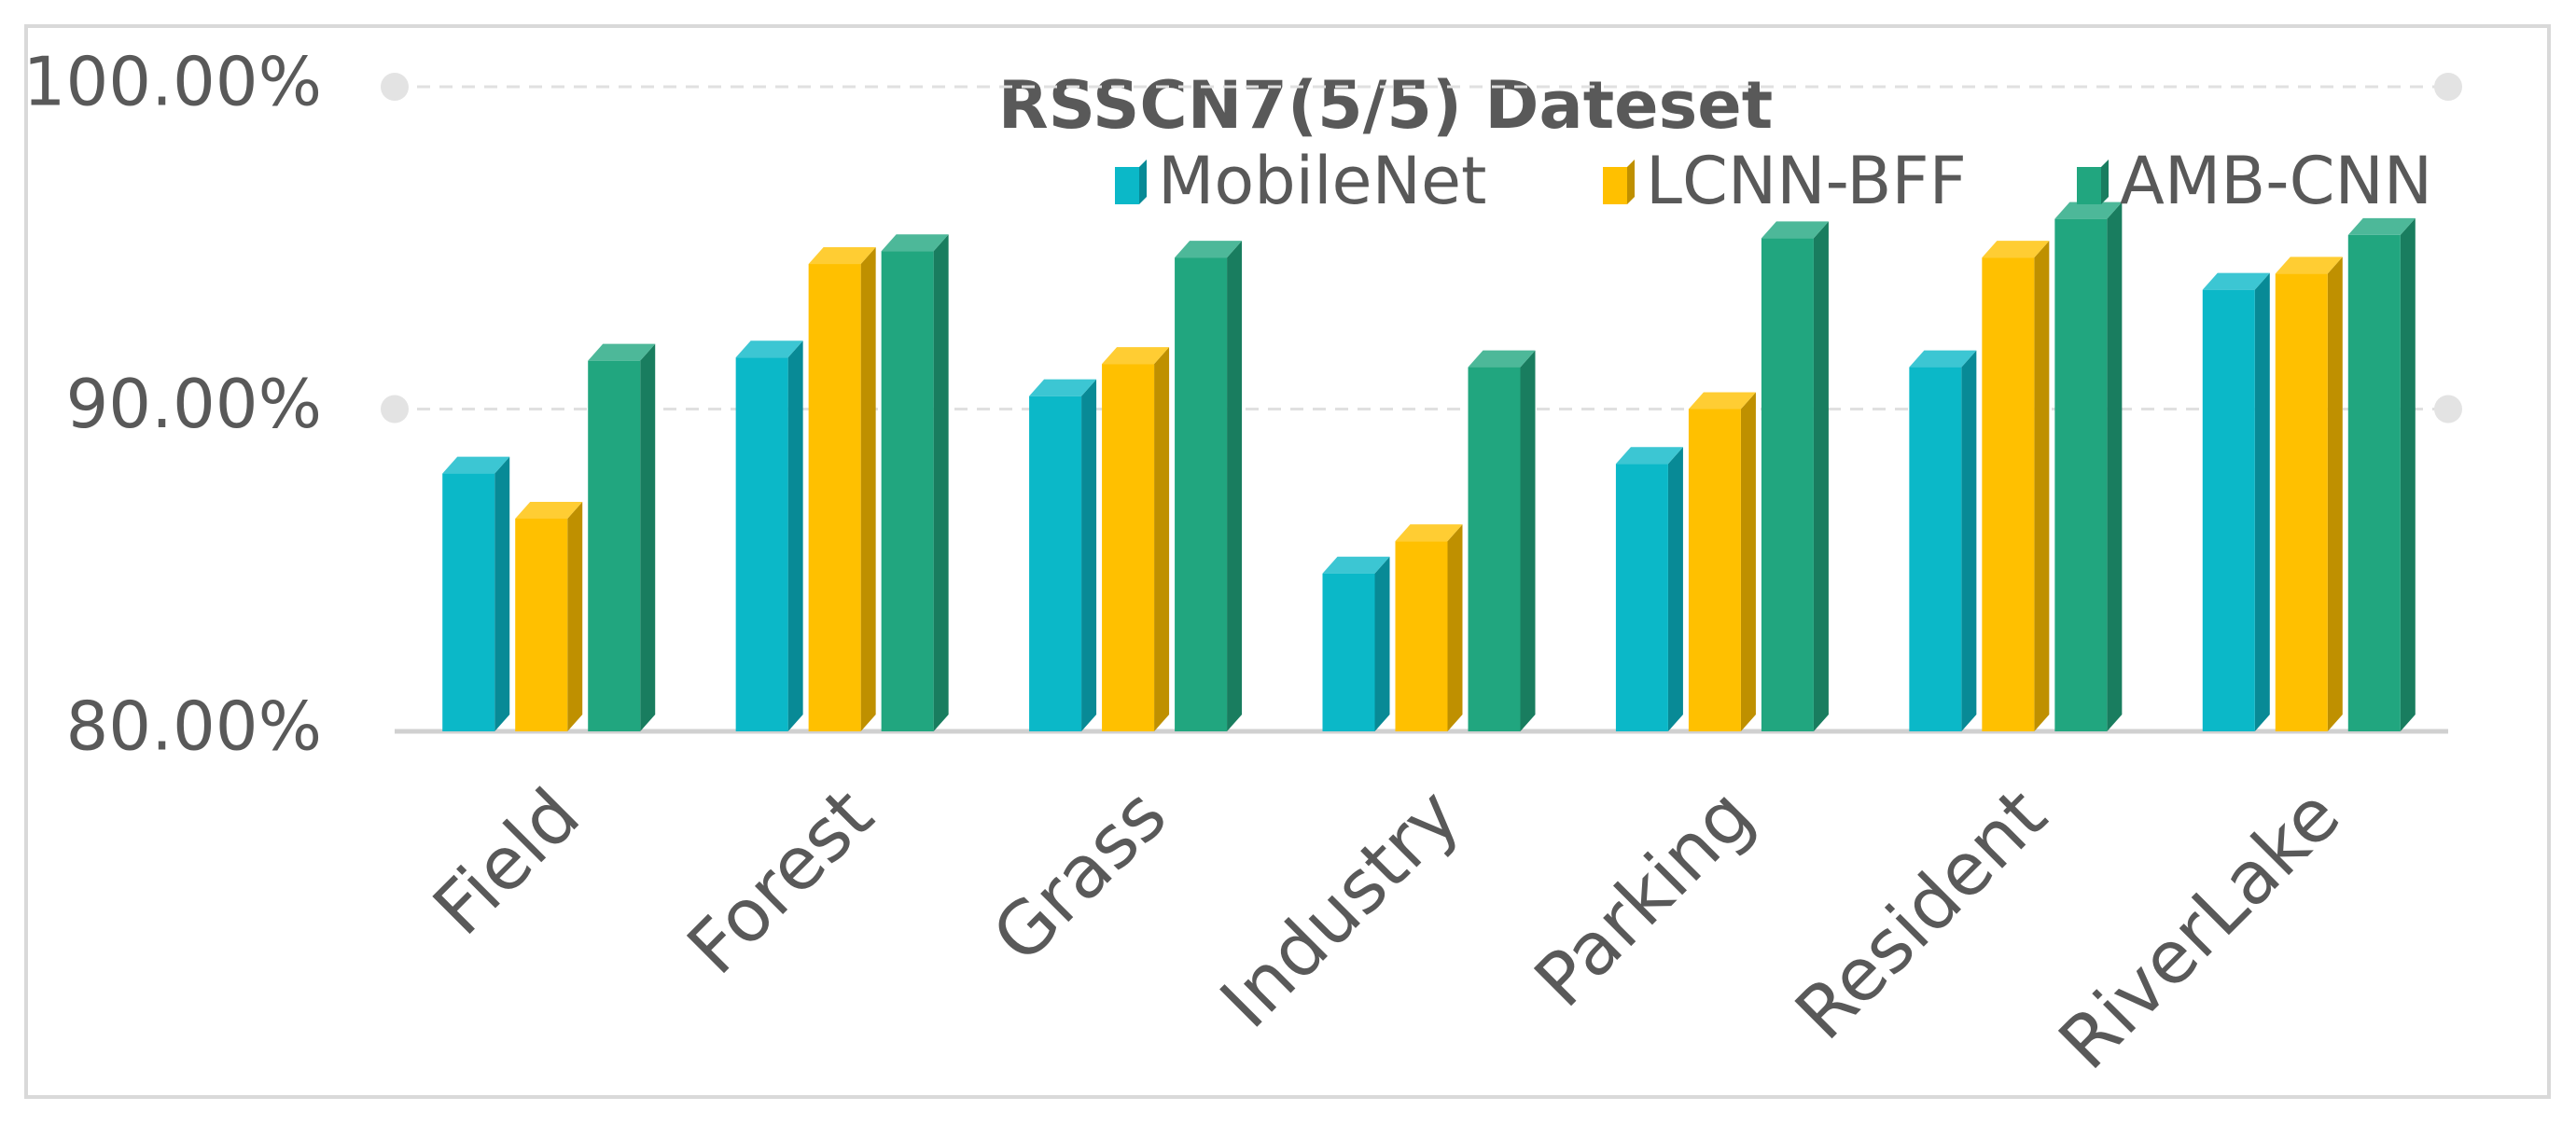 The height and width of the screenshot is (1125, 2576). What do you see at coordinates (1806, 181) in the screenshot?
I see `legend-label: LCNN-BFF` at bounding box center [1806, 181].